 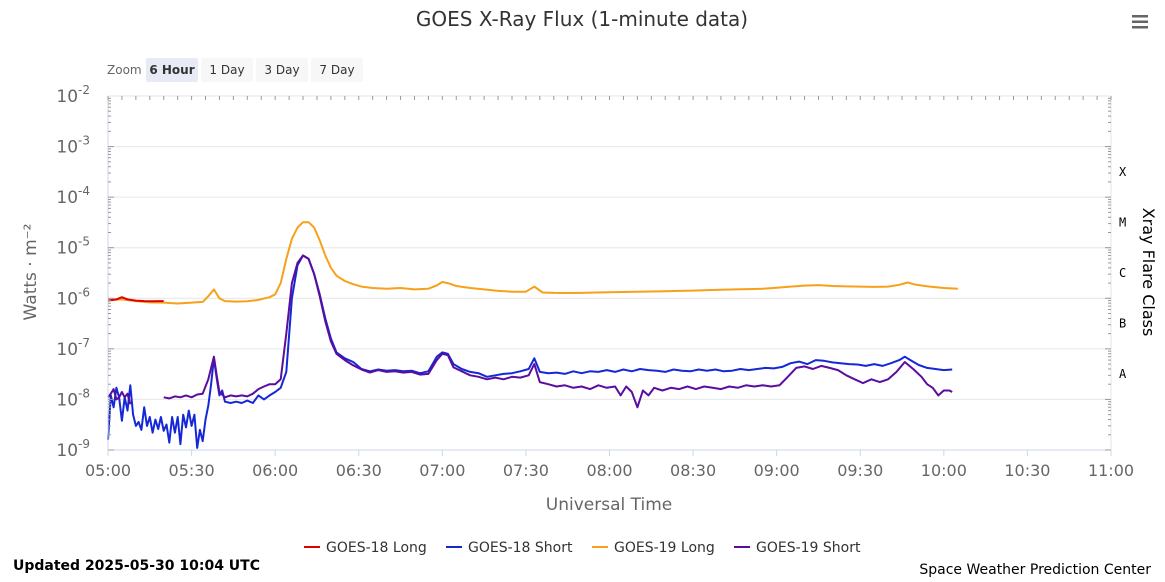 I want to click on x-tick-label: 10:00, so click(x=944, y=470).